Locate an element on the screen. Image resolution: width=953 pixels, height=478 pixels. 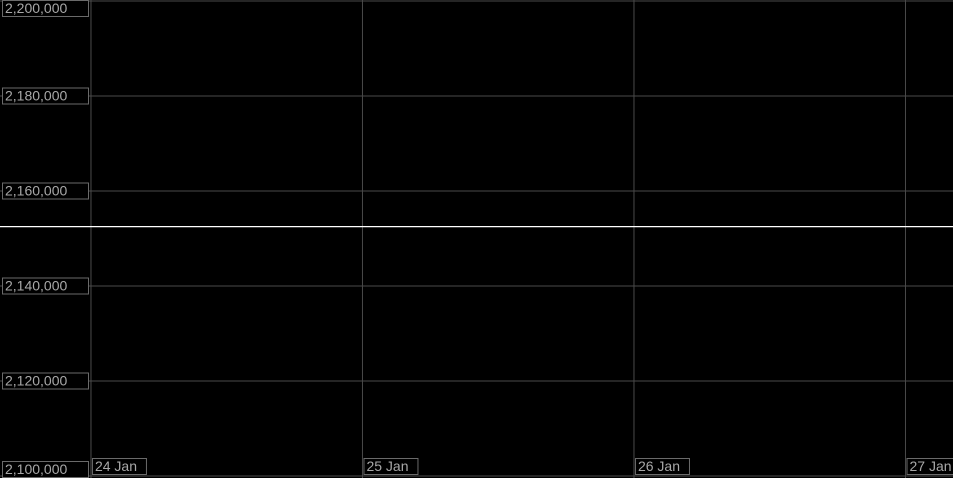
y-tick-label: 2,200,000 is located at coordinates (36, 8).